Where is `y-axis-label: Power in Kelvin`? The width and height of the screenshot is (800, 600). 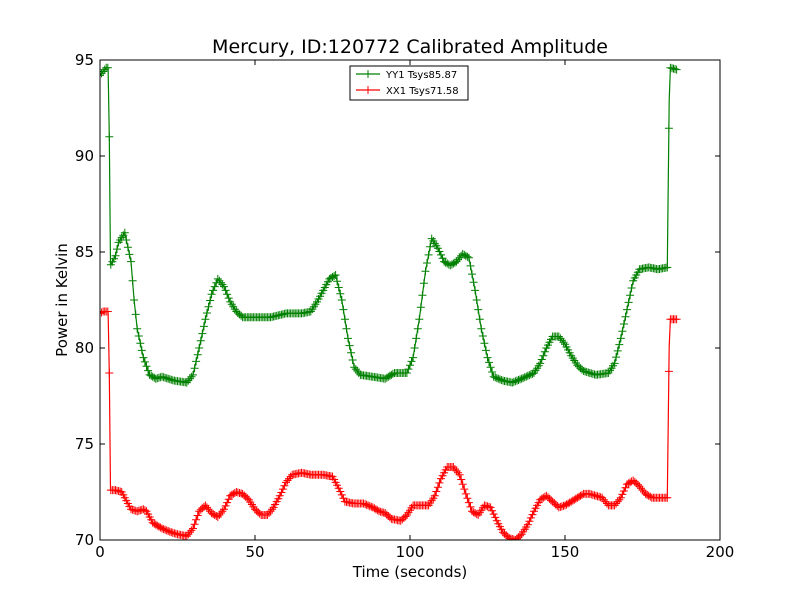 y-axis-label: Power in Kelvin is located at coordinates (62, 300).